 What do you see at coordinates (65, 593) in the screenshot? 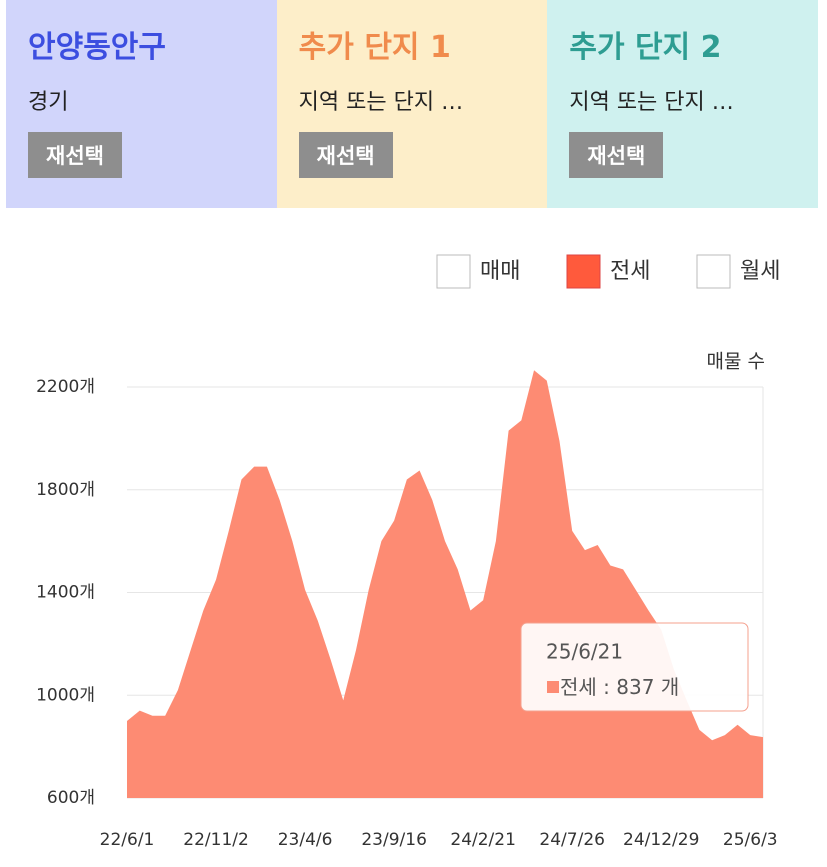
I see `y-tick-label: 1400개` at bounding box center [65, 593].